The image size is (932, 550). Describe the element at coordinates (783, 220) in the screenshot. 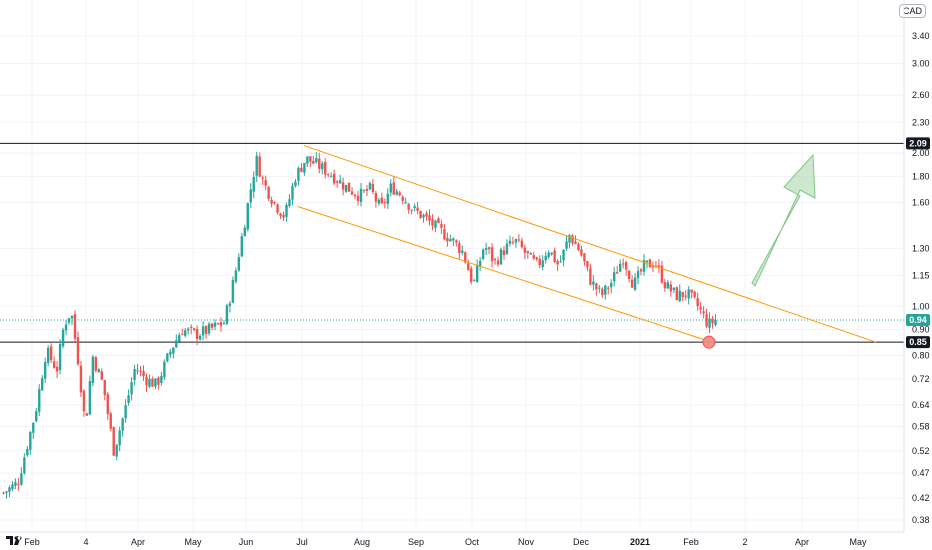

I see `bullish-arrow-icon` at that location.